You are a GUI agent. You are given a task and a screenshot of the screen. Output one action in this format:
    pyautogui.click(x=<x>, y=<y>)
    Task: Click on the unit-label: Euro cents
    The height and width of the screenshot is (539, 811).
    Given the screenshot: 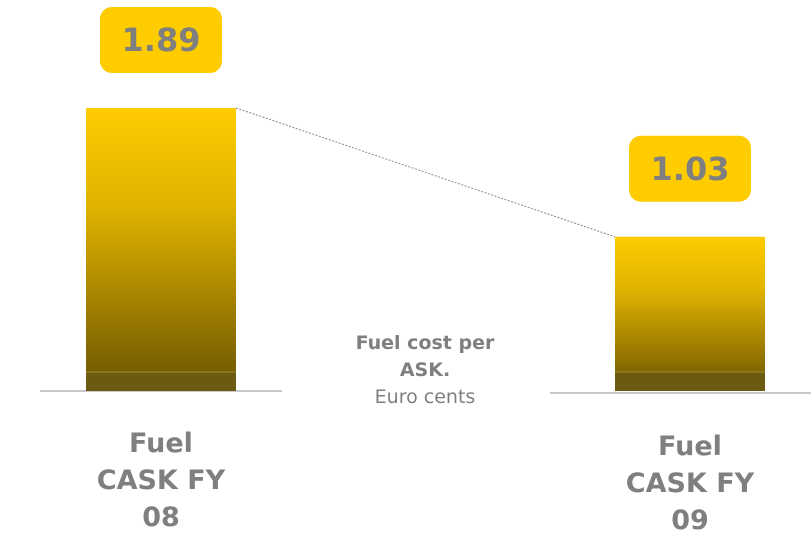 What is the action you would take?
    pyautogui.click(x=425, y=397)
    